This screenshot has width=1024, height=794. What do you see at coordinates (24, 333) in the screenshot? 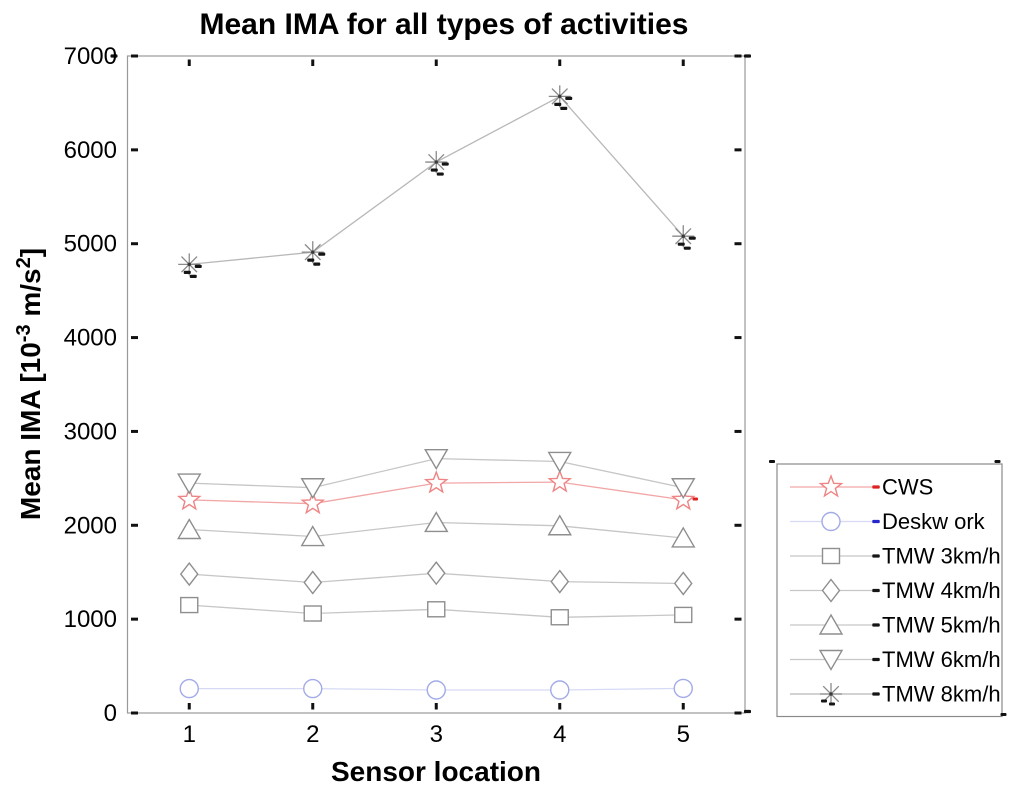
I see `y-axis-label-part: -3` at bounding box center [24, 333].